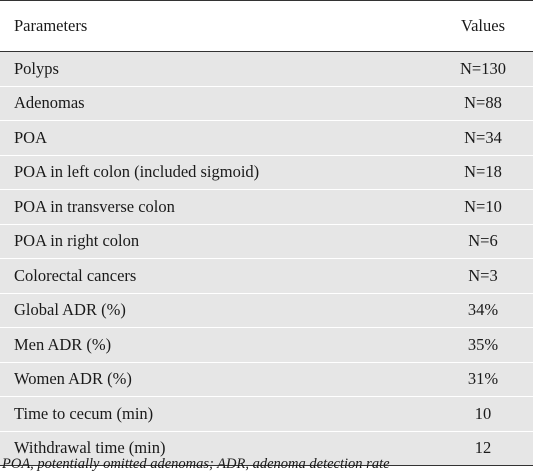 The width and height of the screenshot is (535, 475). I want to click on table-row: Withdrawal time (min) 12, so click(266, 448).